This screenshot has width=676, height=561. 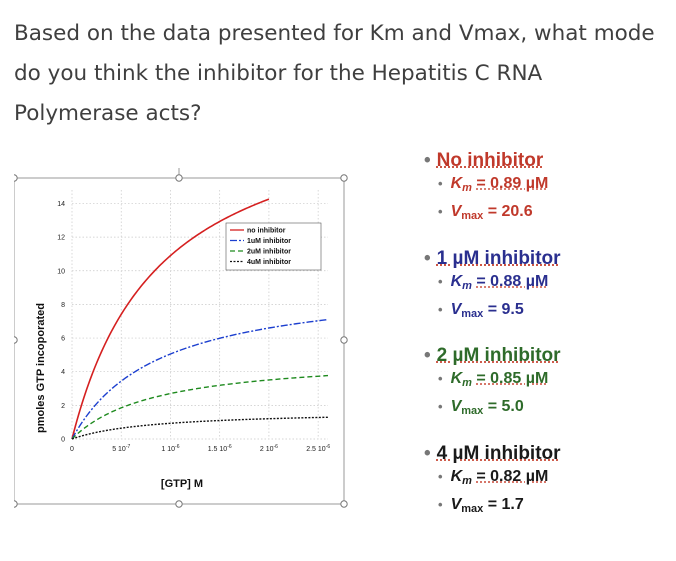 What do you see at coordinates (344, 178) in the screenshot?
I see `resize-handle-top-right` at bounding box center [344, 178].